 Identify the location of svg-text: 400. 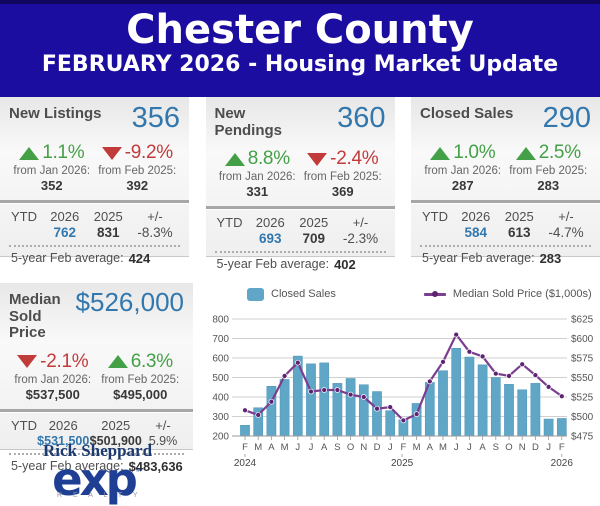
(220, 398).